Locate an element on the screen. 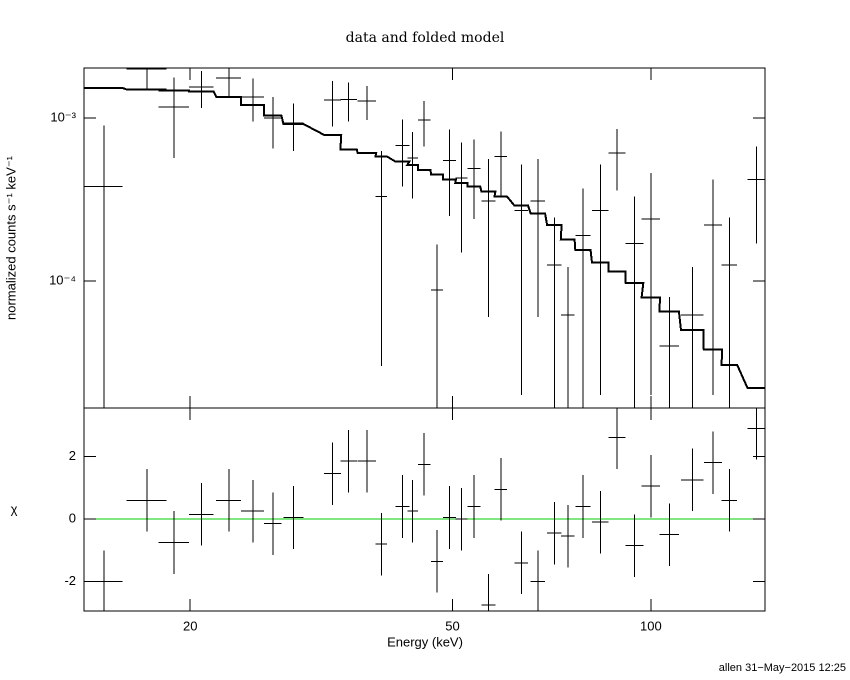 This screenshot has width=850, height=680. y-tick-label: 10⁻³ is located at coordinates (63, 117).